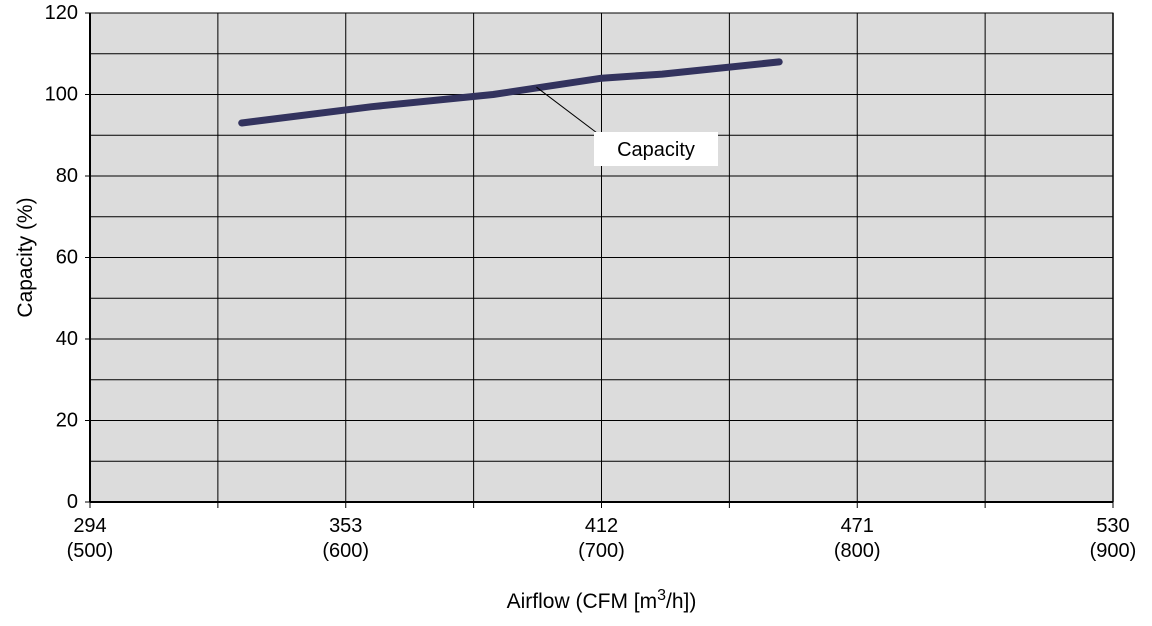 The height and width of the screenshot is (626, 1152). I want to click on x-tick-sublabel: (700), so click(601, 551).